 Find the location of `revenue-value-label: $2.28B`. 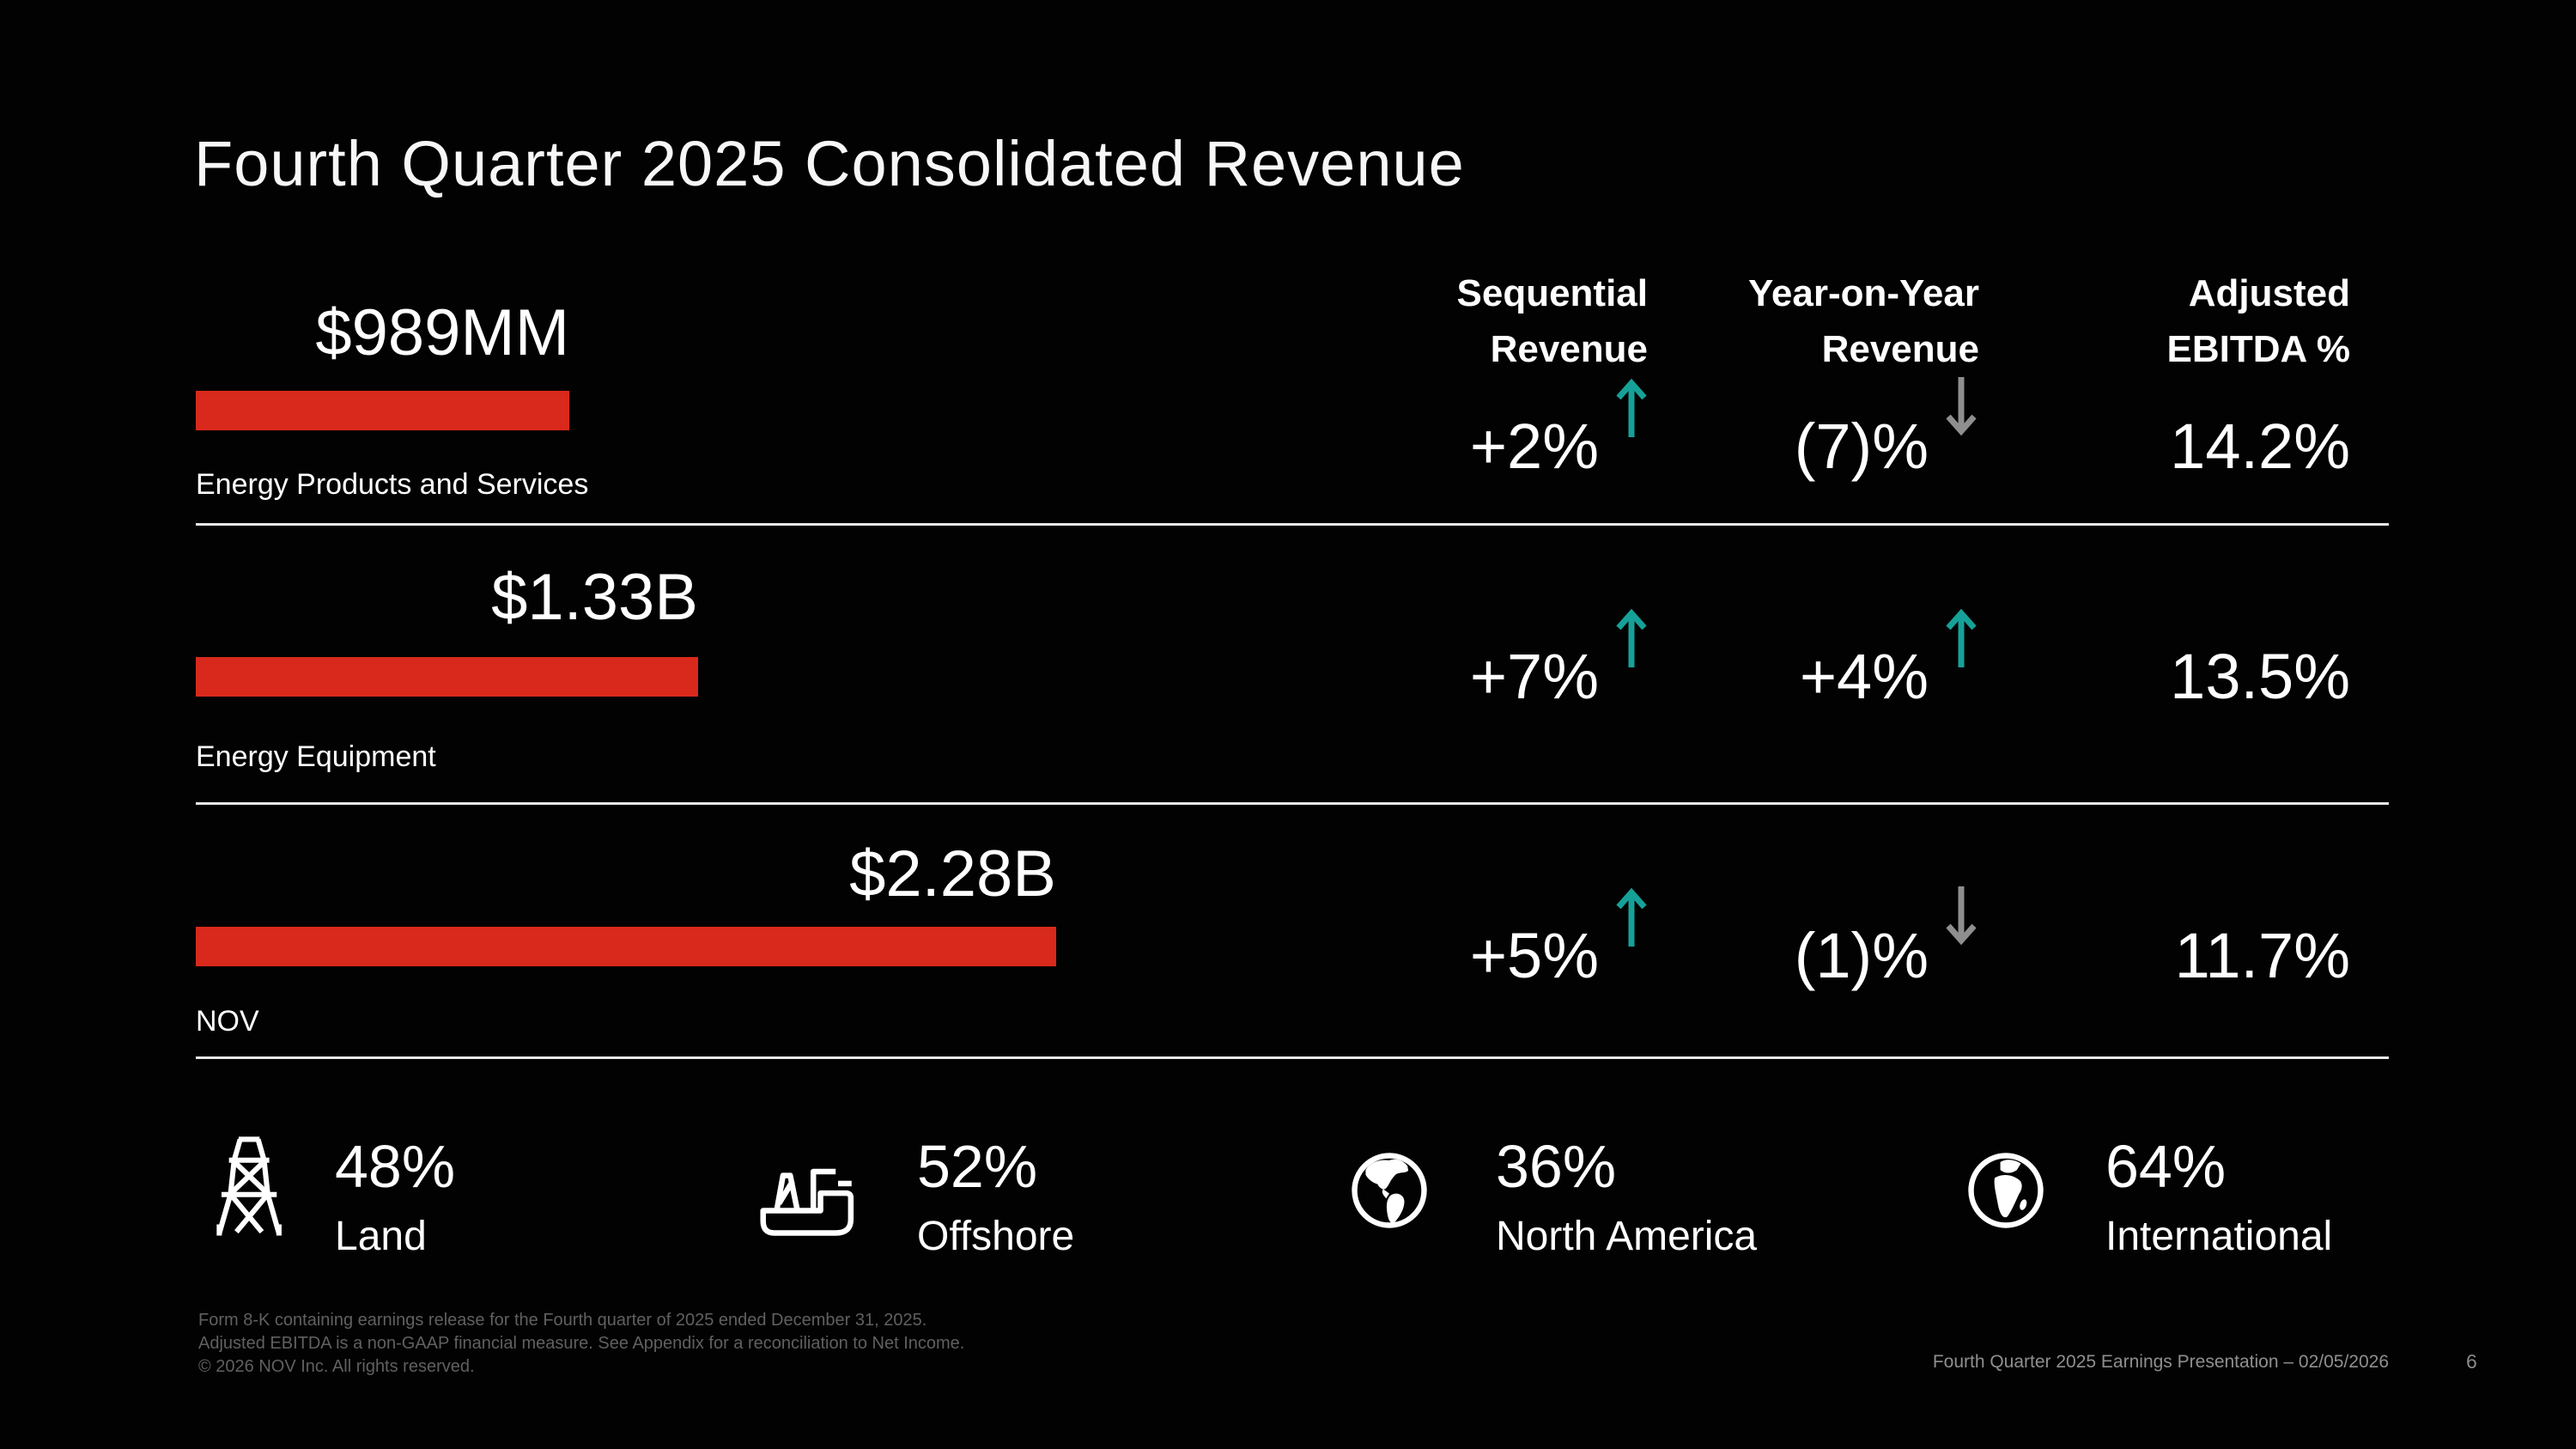

revenue-value-label: $2.28B is located at coordinates (952, 873).